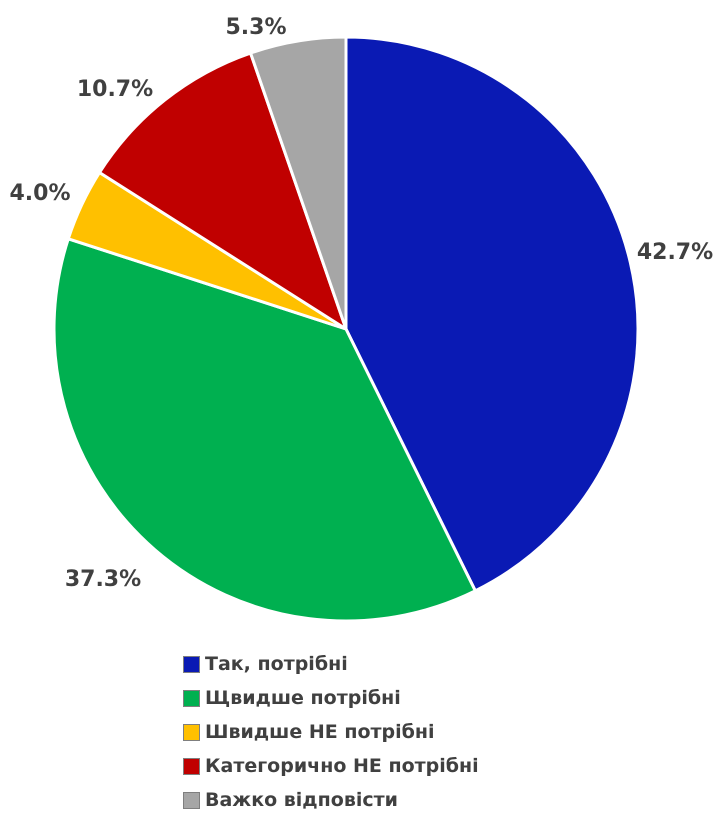 The height and width of the screenshot is (820, 723). What do you see at coordinates (103, 579) in the screenshot?
I see `data-label-shchvydshe-potribni: 37.3%` at bounding box center [103, 579].